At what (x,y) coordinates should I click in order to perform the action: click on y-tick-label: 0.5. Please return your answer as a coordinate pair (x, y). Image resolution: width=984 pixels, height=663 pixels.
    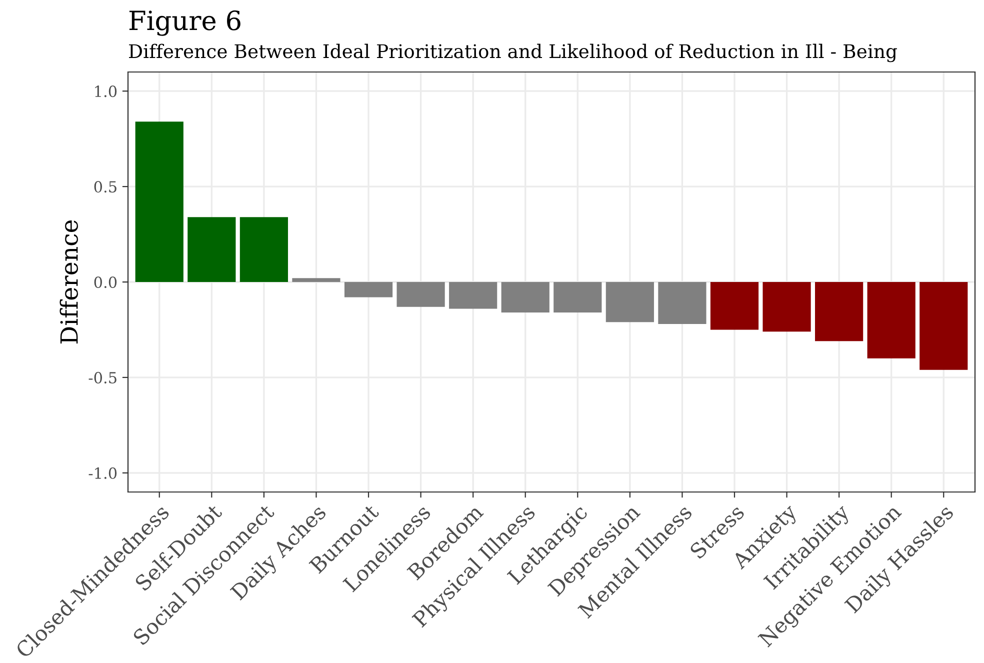
    Looking at the image, I should click on (105, 187).